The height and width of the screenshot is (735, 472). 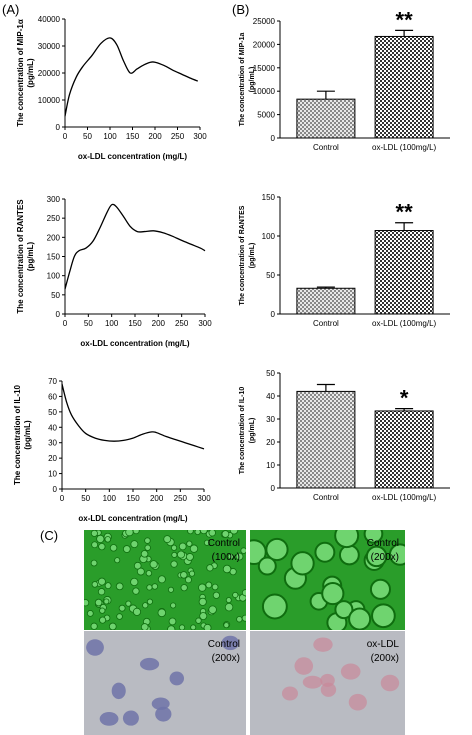 What do you see at coordinates (264, 21) in the screenshot?
I see `y-tick-label: 25000` at bounding box center [264, 21].